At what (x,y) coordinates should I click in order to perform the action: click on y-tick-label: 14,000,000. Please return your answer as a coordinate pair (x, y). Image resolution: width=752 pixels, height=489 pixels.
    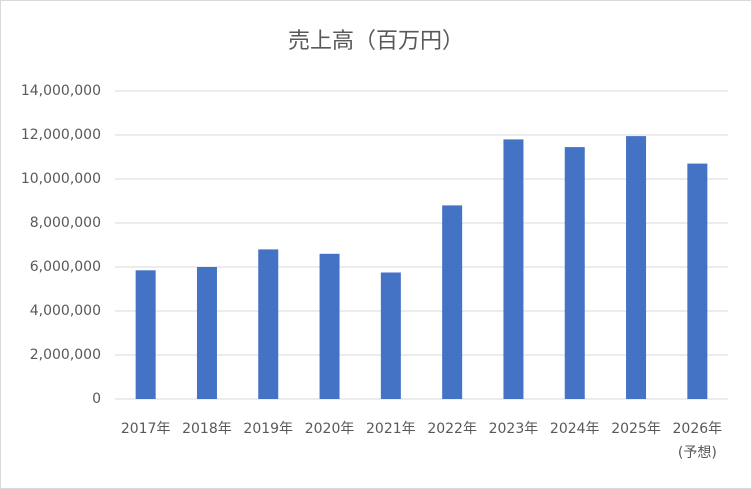
    Looking at the image, I should click on (61, 91).